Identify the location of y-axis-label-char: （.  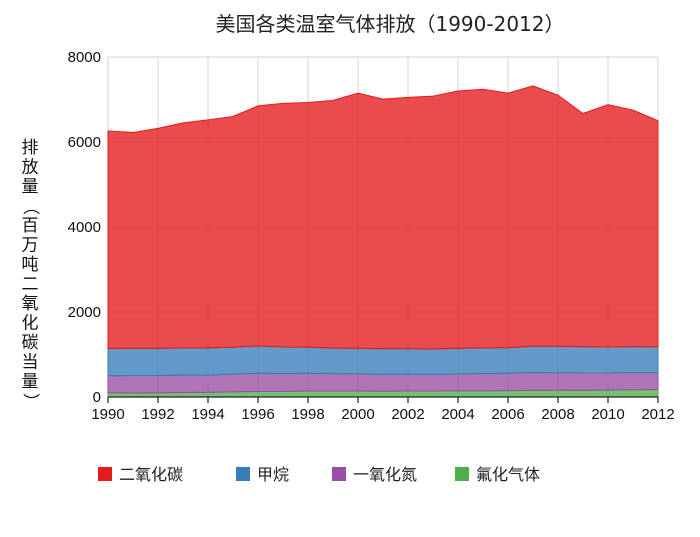
(30, 206).